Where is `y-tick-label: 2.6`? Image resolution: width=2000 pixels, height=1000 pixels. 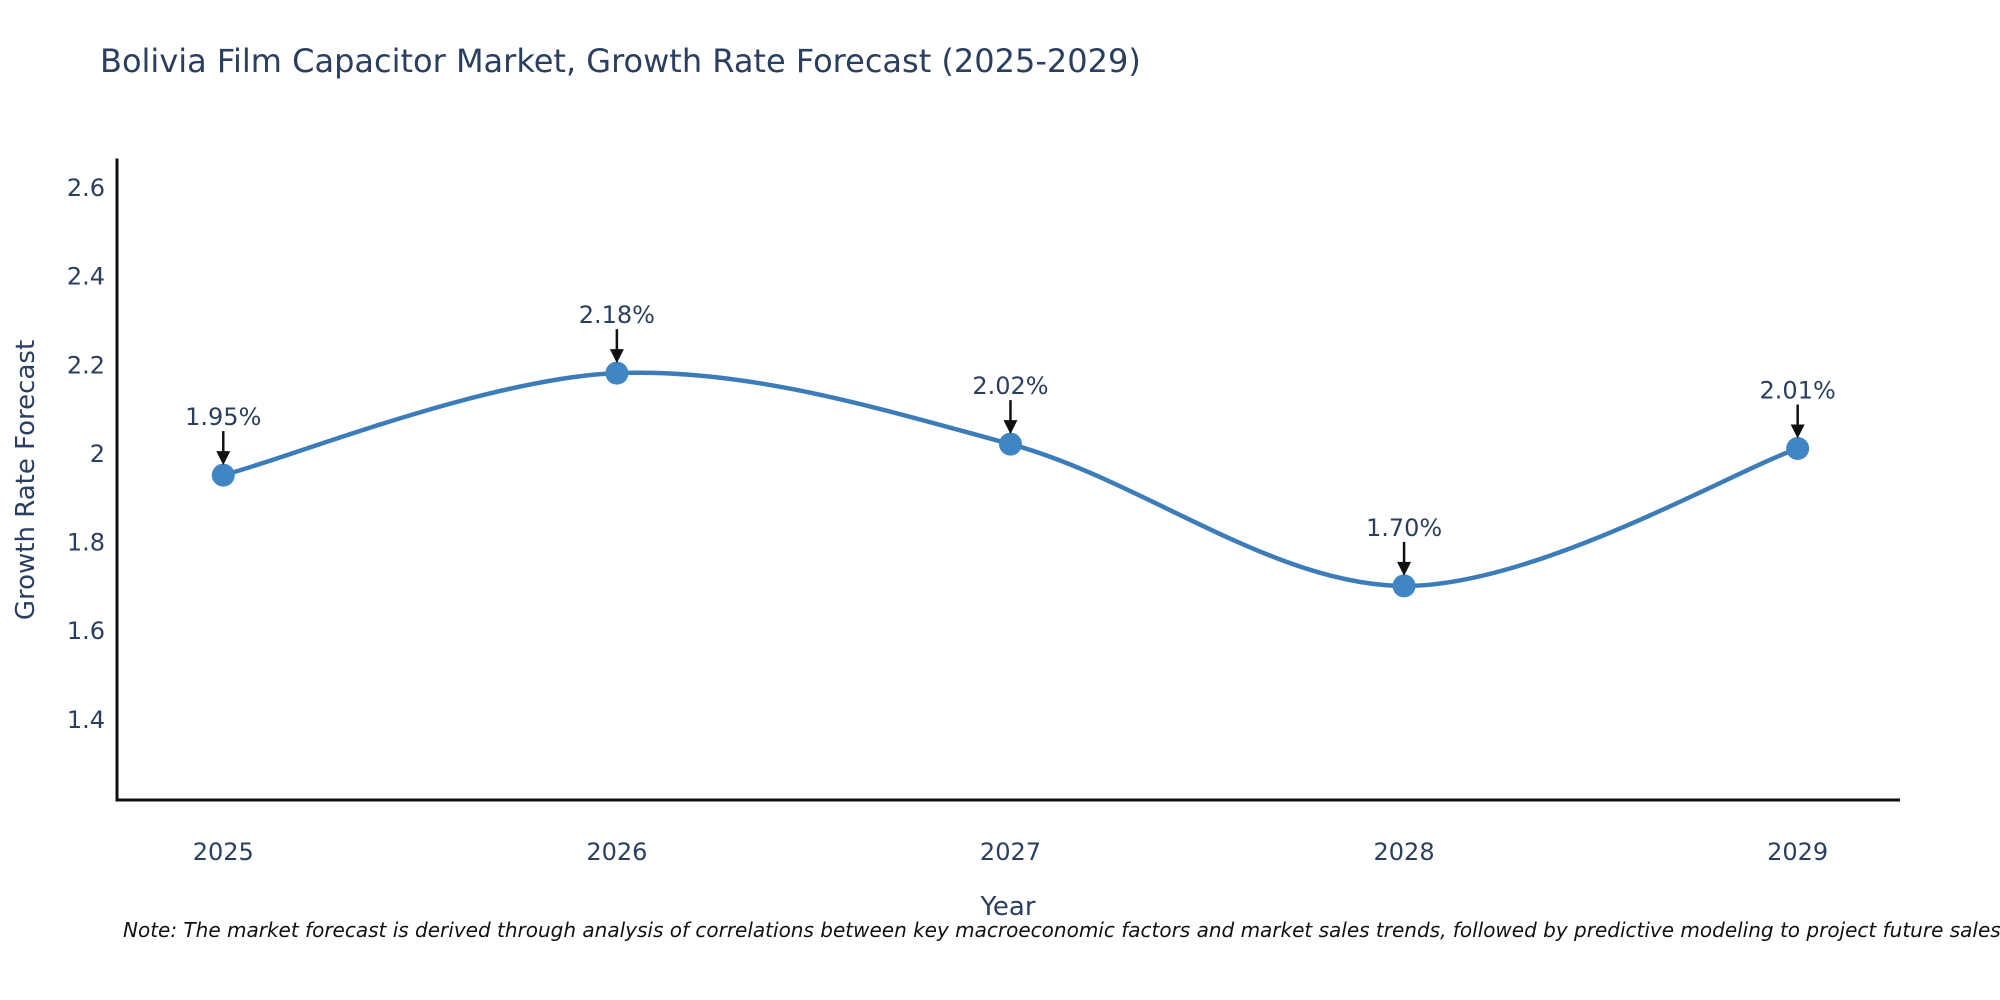
y-tick-label: 2.6 is located at coordinates (86, 188).